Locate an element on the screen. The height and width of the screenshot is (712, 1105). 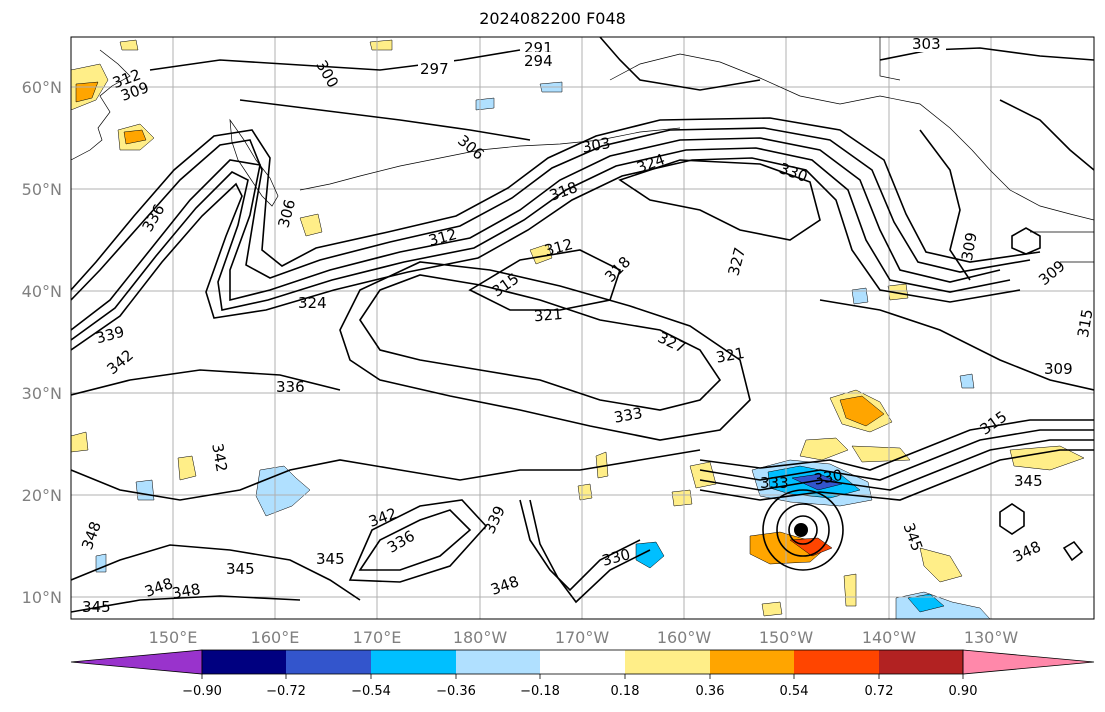
contour-label: 330 is located at coordinates (828, 477).